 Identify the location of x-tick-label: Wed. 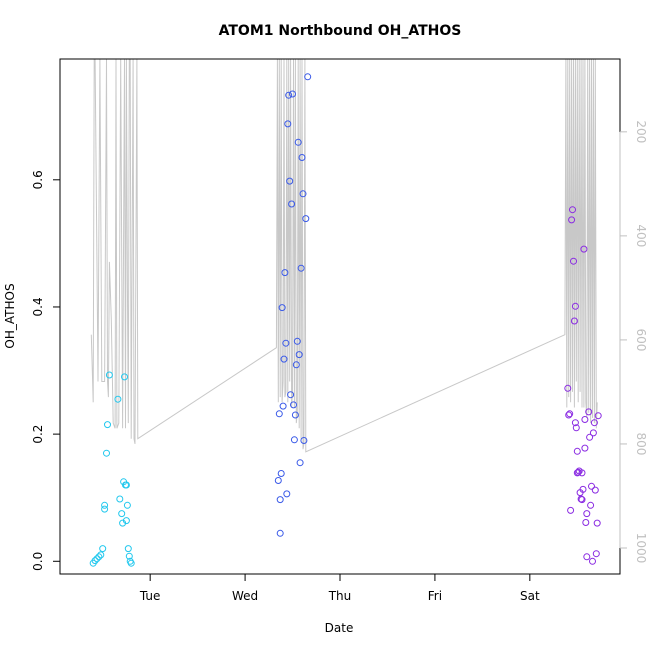
(245, 596).